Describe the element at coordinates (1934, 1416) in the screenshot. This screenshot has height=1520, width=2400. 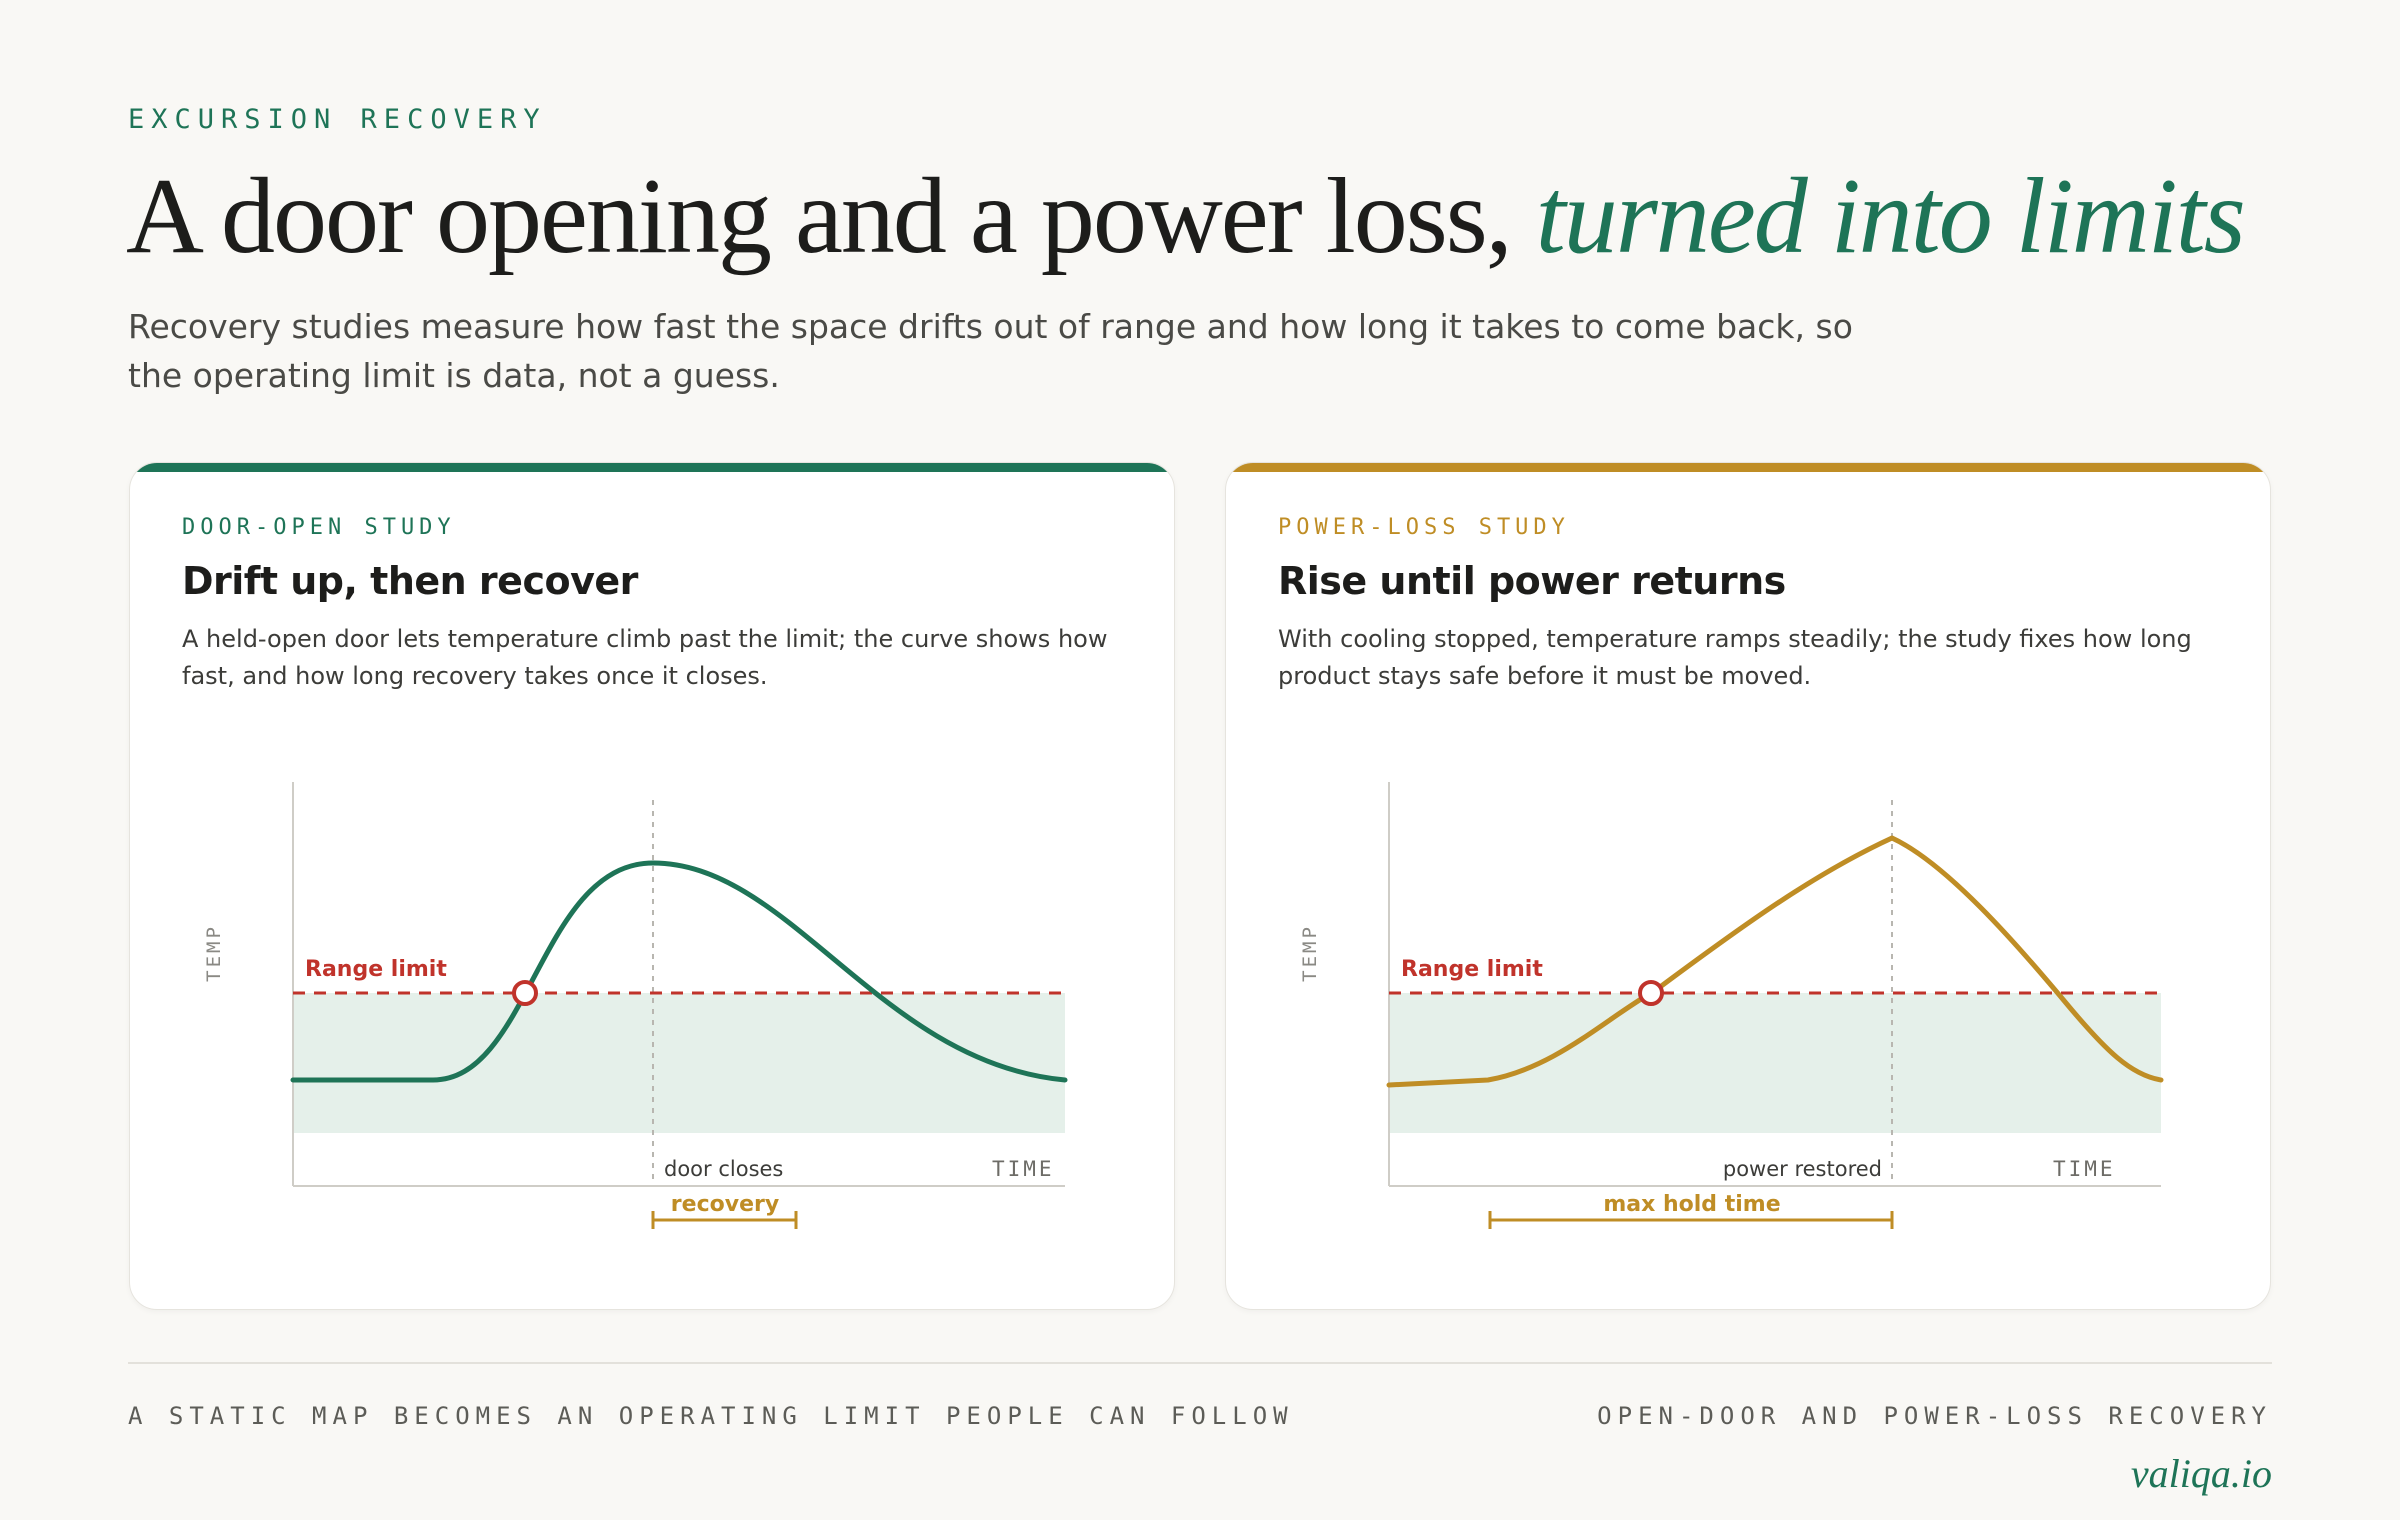
I see `footer-right-caption: OPEN-DOOR AND POWER-LOSS RECOVERY` at that location.